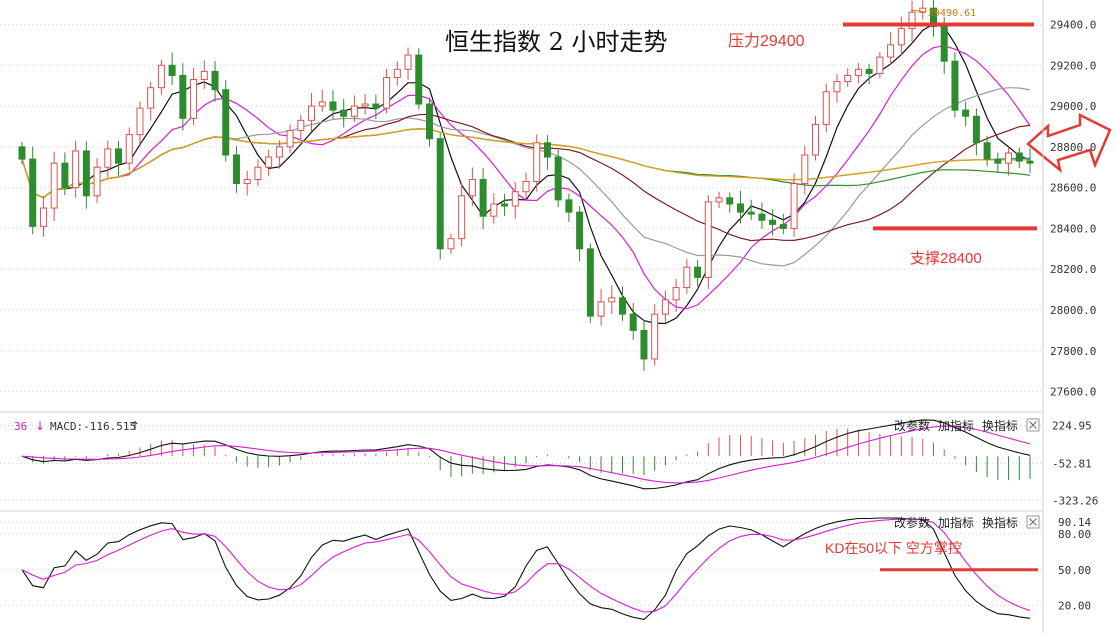 Image resolution: width=1116 pixels, height=633 pixels. What do you see at coordinates (912, 425) in the screenshot?
I see `macd-change-params-button: 改参数` at bounding box center [912, 425].